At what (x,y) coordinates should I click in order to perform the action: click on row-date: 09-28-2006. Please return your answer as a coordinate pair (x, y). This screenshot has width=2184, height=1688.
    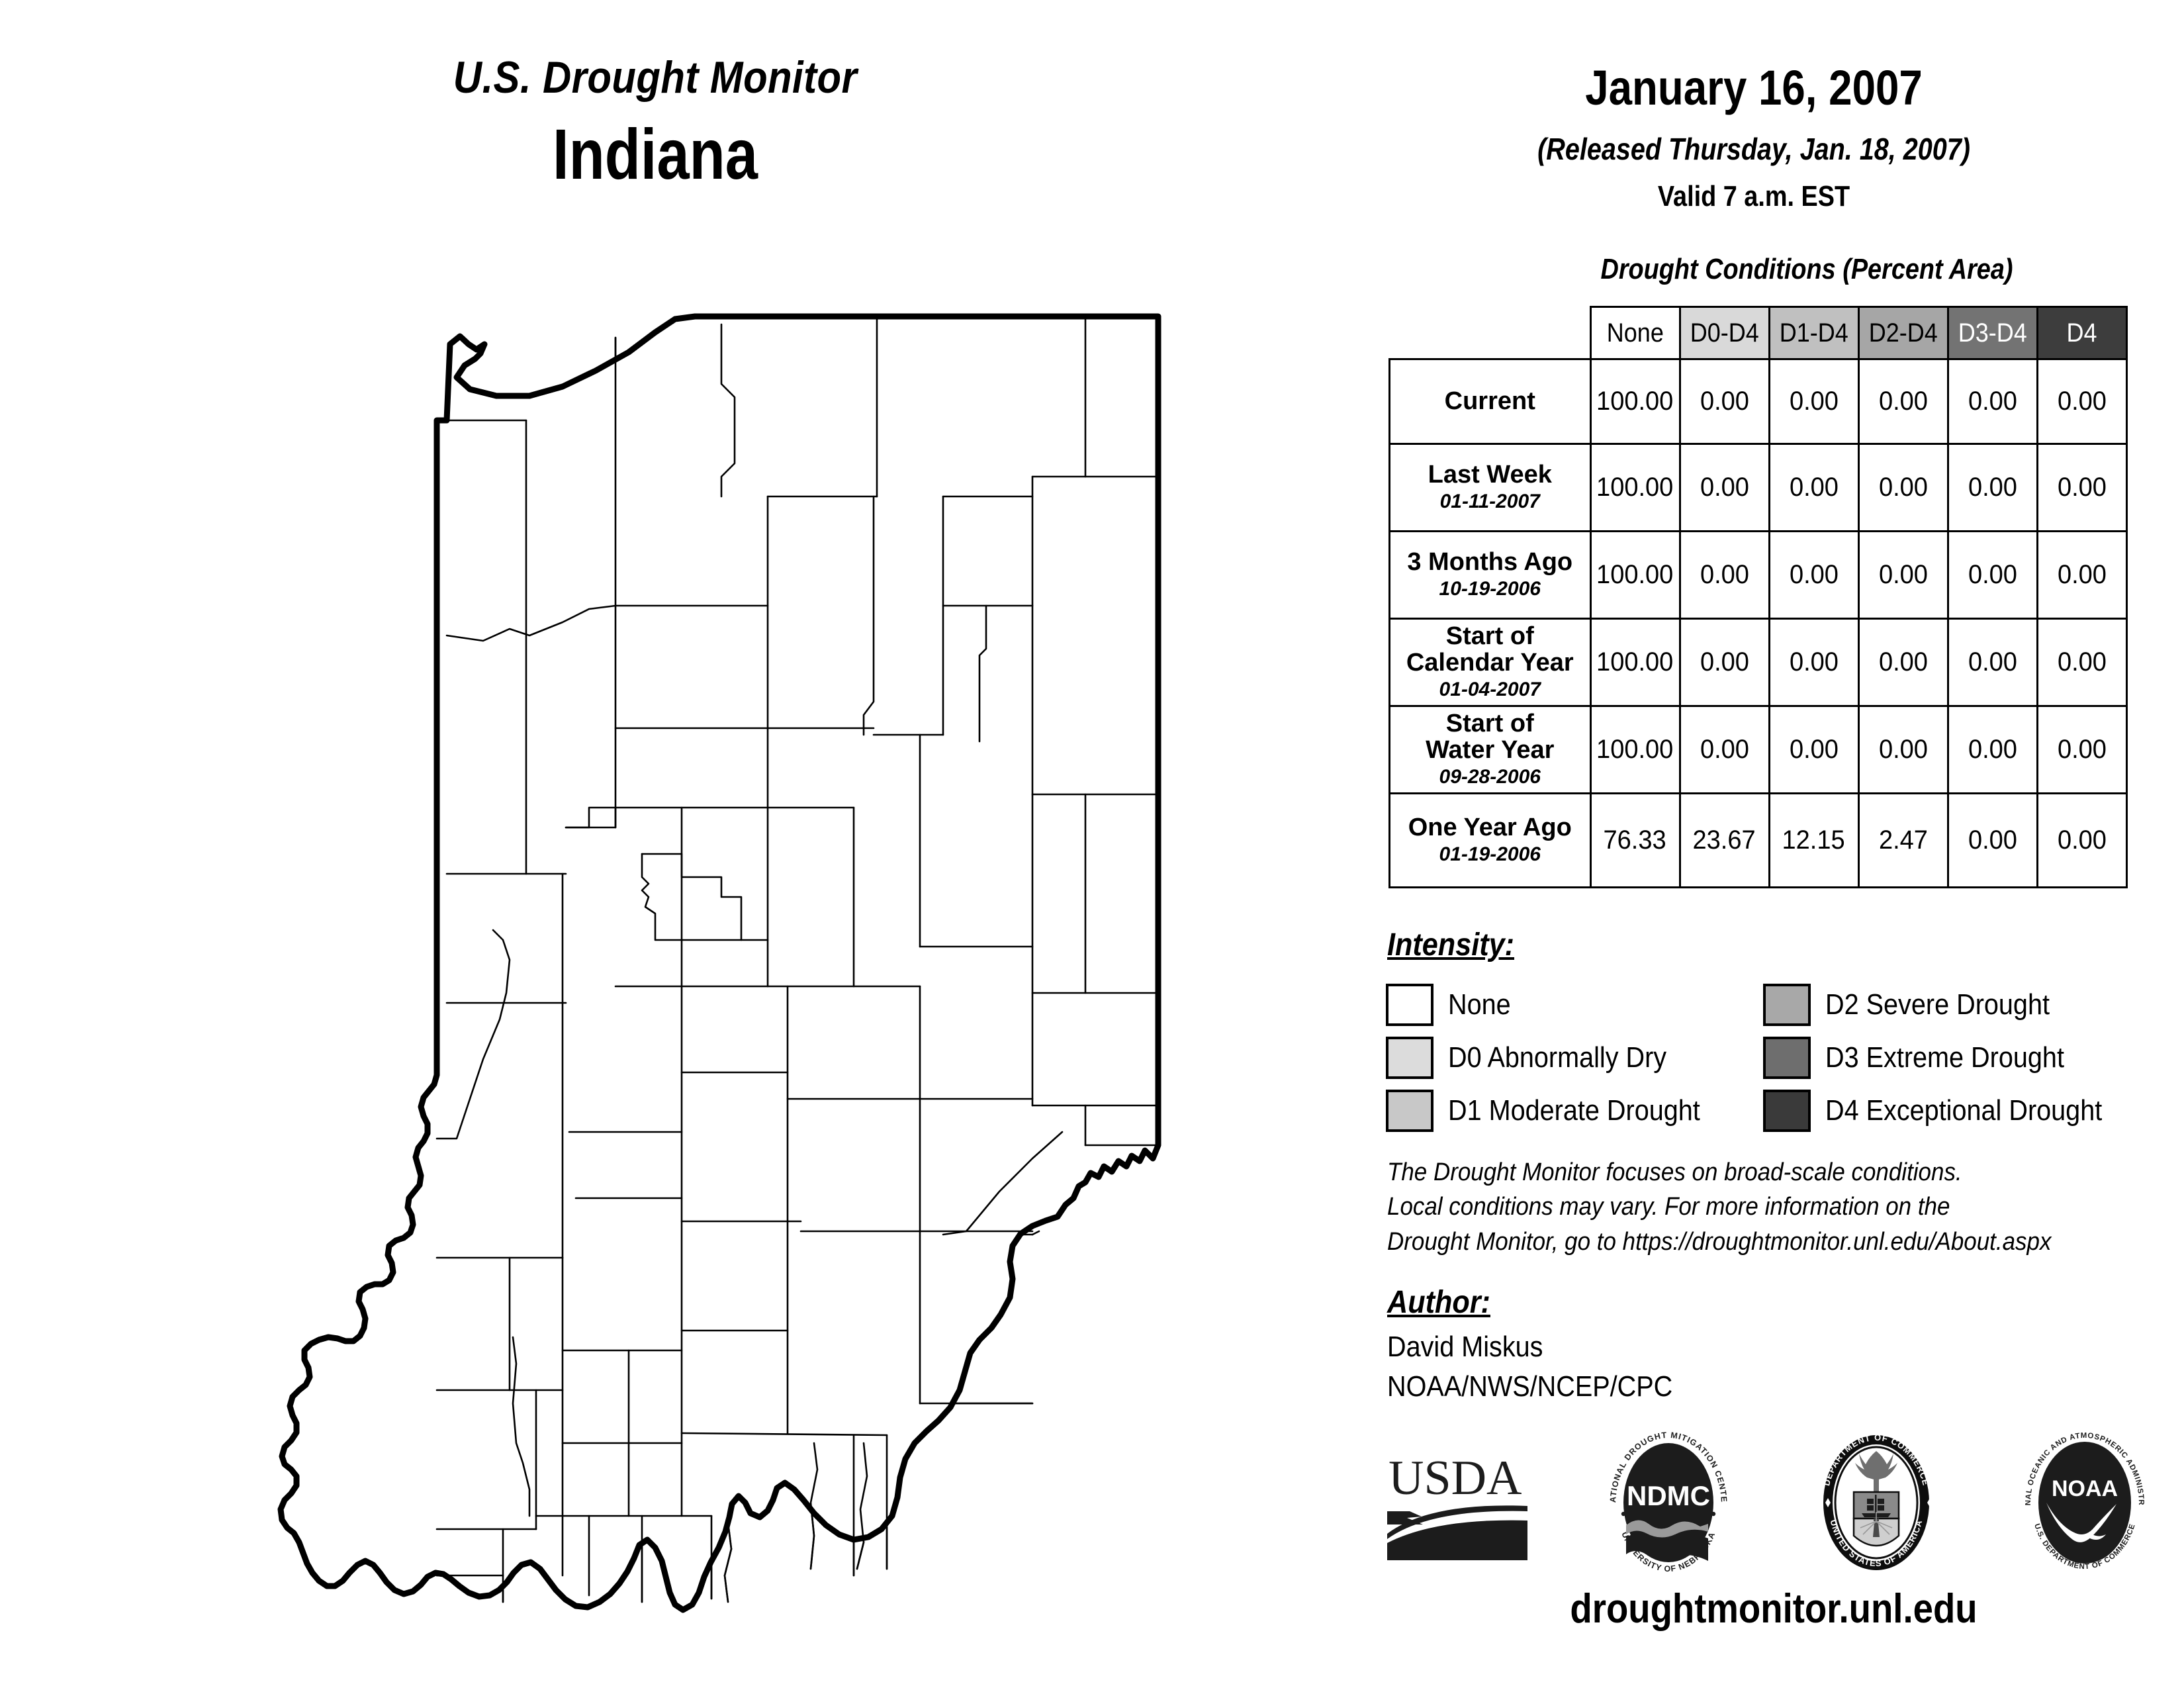
    Looking at the image, I should click on (1490, 777).